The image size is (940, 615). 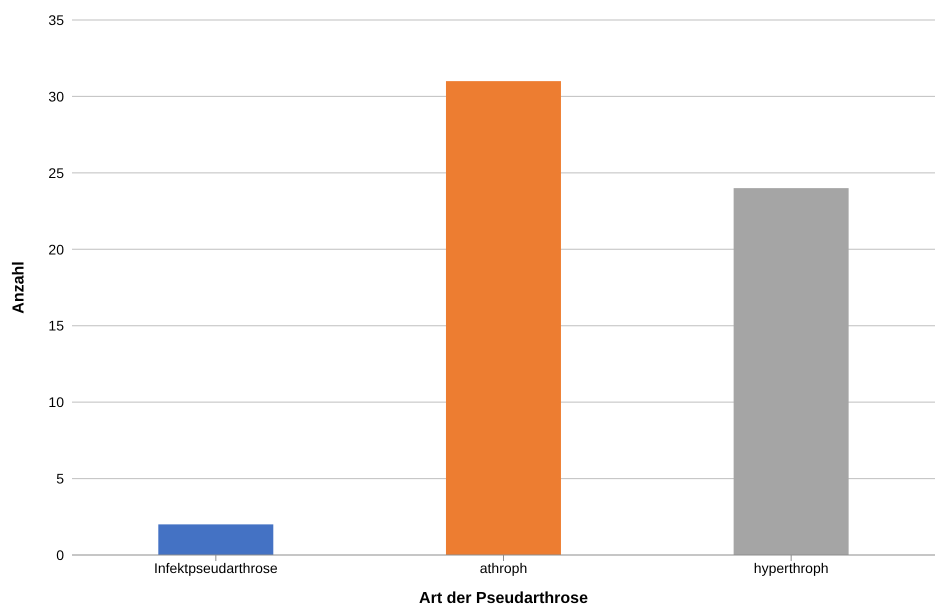 What do you see at coordinates (60, 478) in the screenshot?
I see `y-tick-label: 5` at bounding box center [60, 478].